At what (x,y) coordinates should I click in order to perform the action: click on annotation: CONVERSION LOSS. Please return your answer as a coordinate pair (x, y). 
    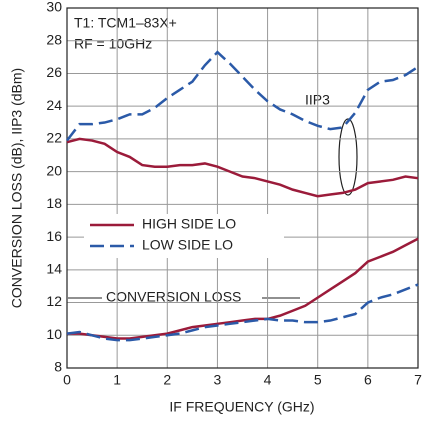
    Looking at the image, I should click on (173, 297).